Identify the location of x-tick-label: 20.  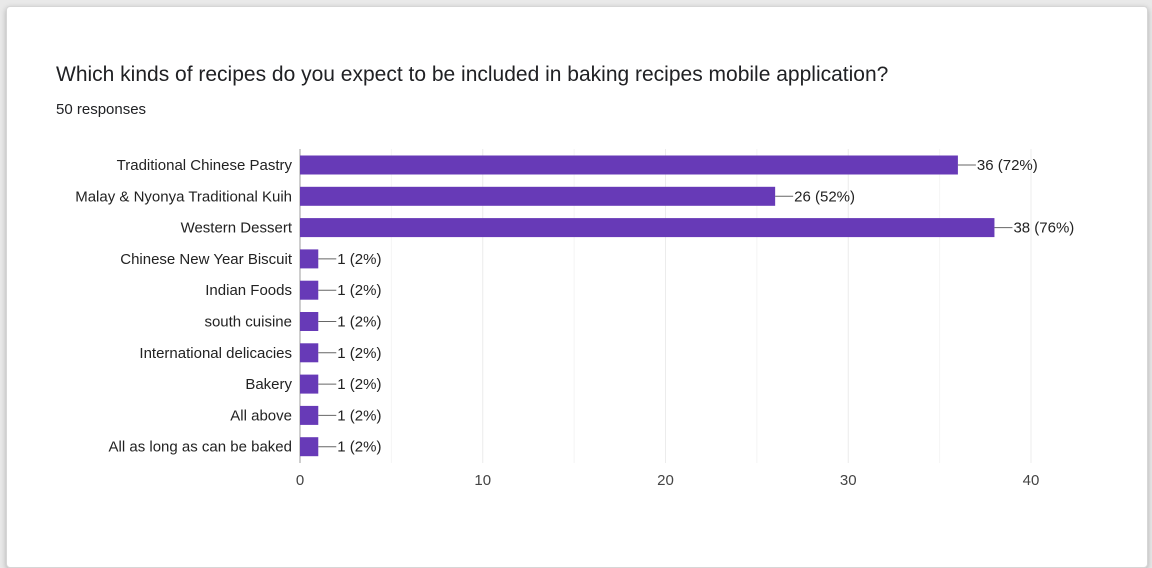
(665, 480).